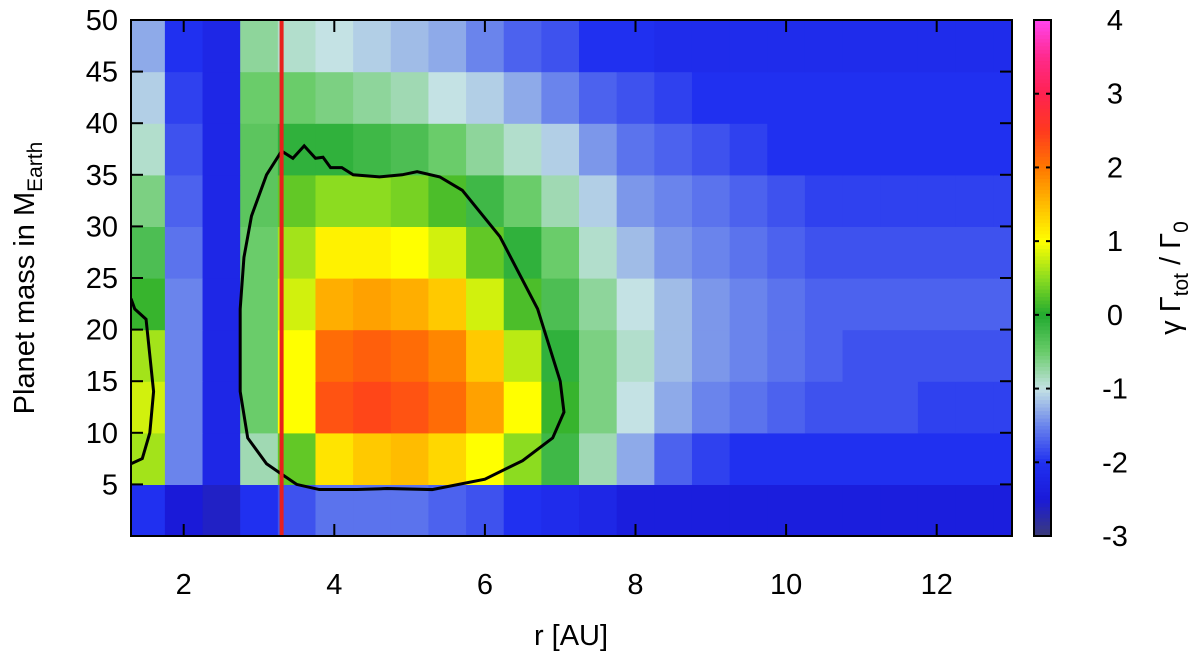 The width and height of the screenshot is (1200, 668). I want to click on cb-label-sub: 0, so click(1181, 227).